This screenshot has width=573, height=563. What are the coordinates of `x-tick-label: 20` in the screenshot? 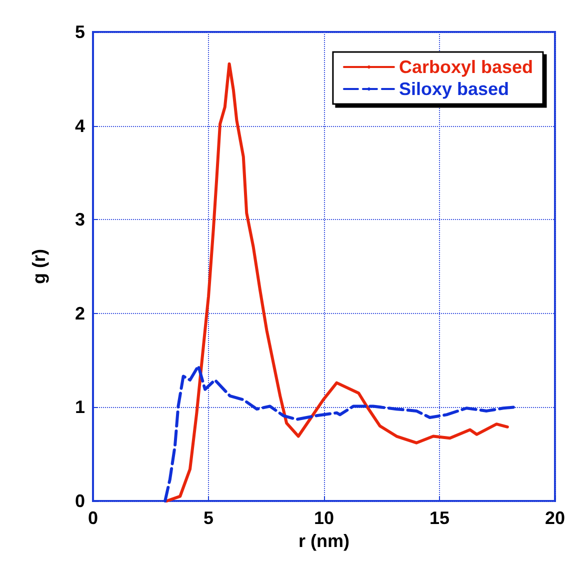 It's located at (555, 518).